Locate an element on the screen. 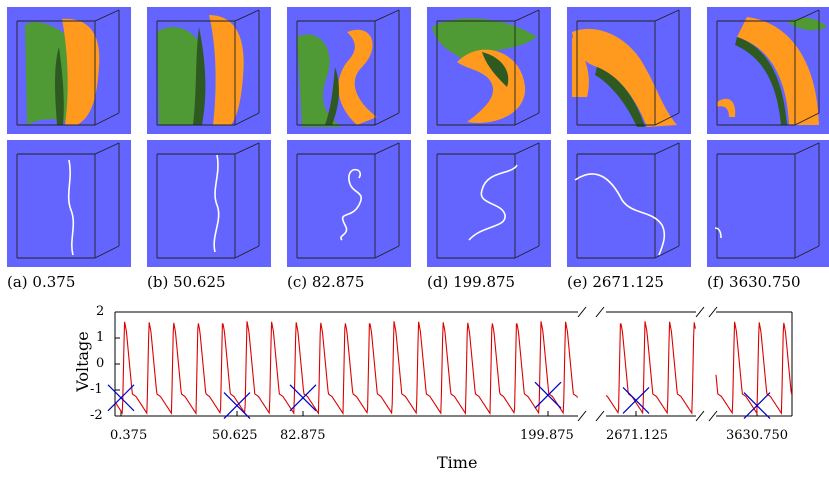  ytick-label-0: 0 is located at coordinates (100, 363).